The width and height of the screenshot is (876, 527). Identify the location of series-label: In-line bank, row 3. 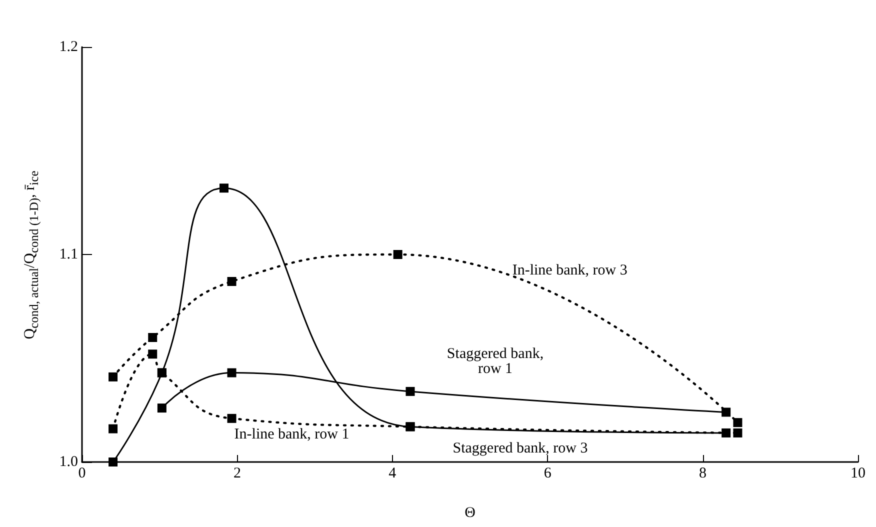
(570, 270).